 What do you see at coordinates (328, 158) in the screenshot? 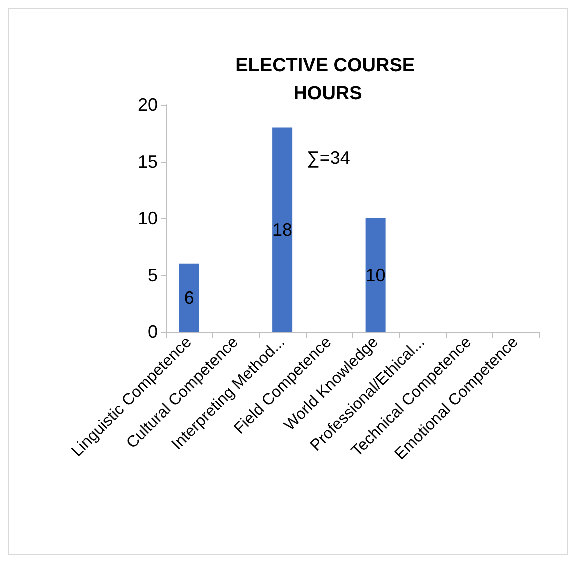
I see `annotation: ∑=34` at bounding box center [328, 158].